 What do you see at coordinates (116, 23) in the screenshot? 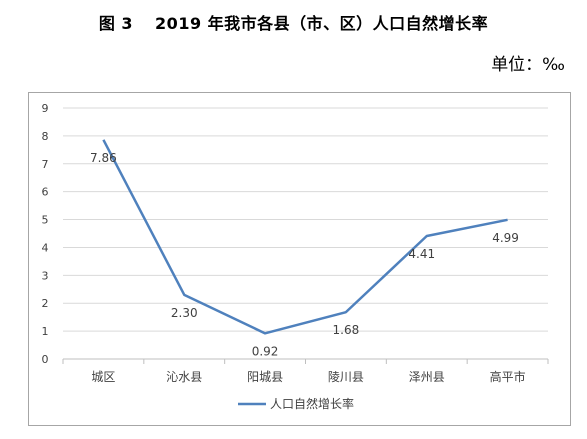
I see `figure-label: 图 3` at bounding box center [116, 23].